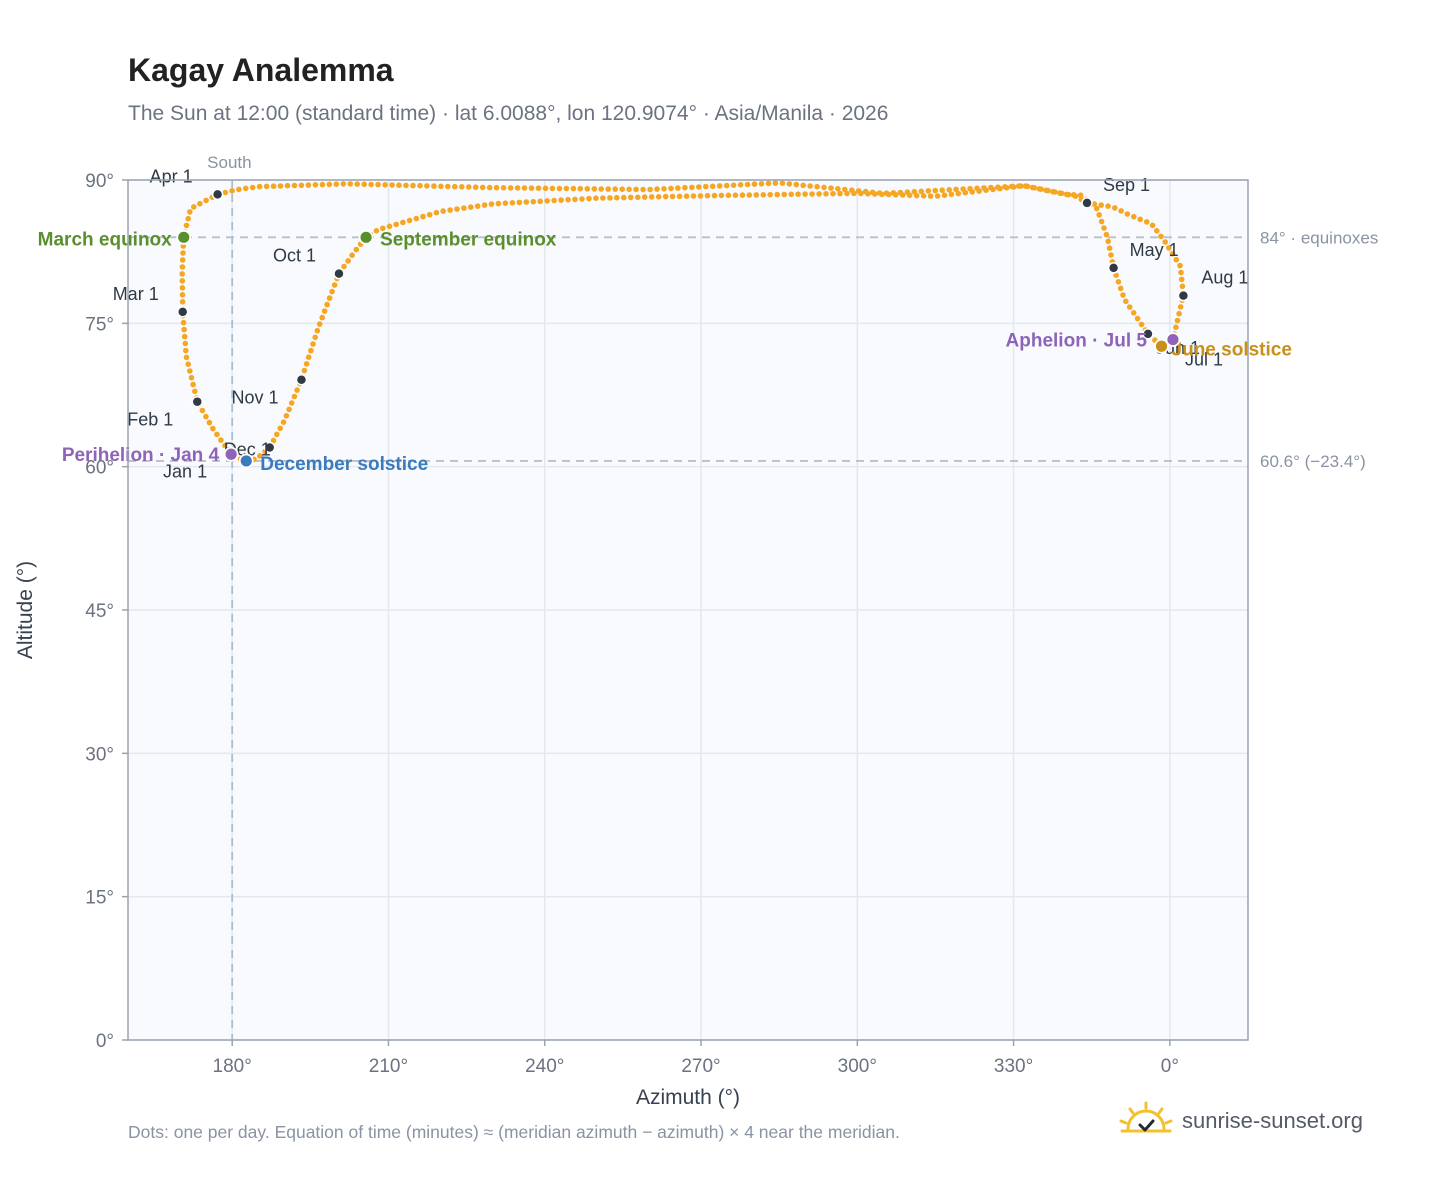  Describe the element at coordinates (184, 237) in the screenshot. I see `event-marker` at that location.